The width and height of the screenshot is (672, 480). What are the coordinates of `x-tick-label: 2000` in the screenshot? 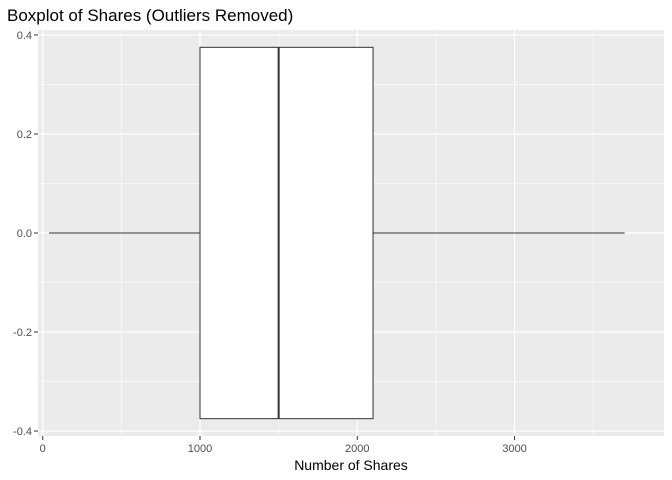 It's located at (357, 449).